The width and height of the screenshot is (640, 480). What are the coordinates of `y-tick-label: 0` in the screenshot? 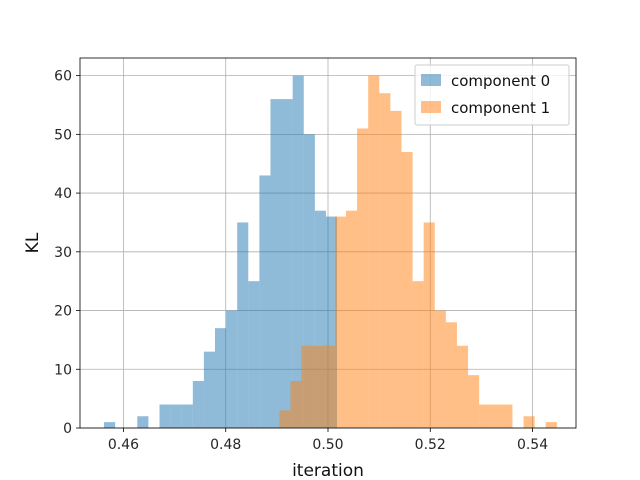 It's located at (67, 429).